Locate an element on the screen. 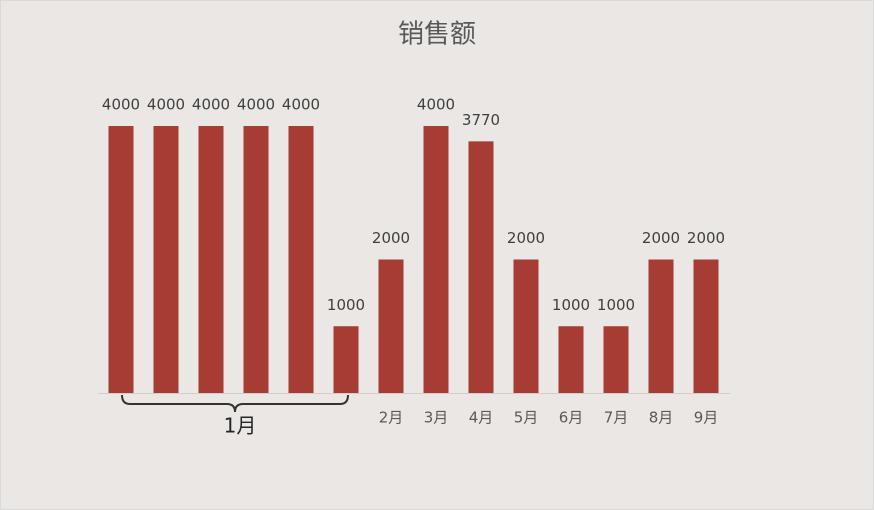 Image resolution: width=874 pixels, height=510 pixels. data-label: 3770 is located at coordinates (481, 120).